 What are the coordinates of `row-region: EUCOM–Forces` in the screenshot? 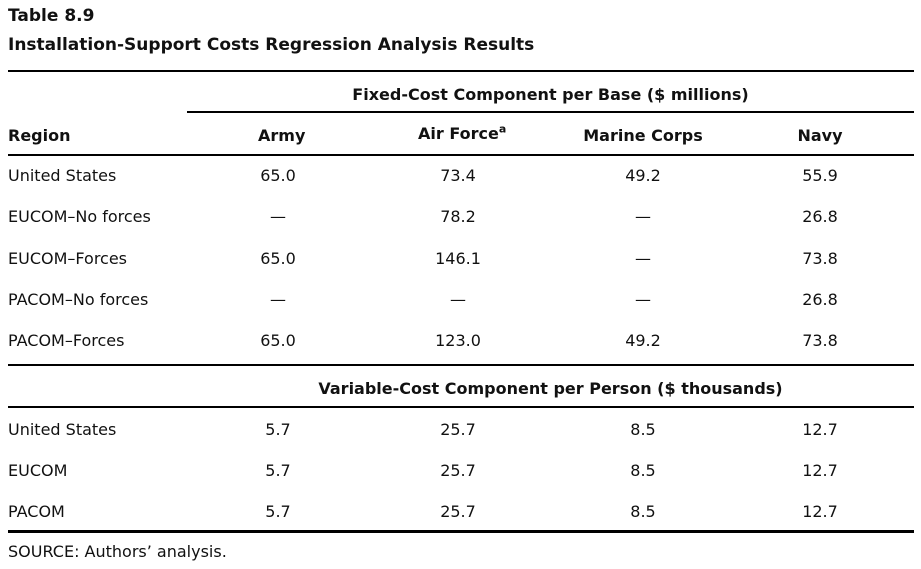 It's located at (68, 258).